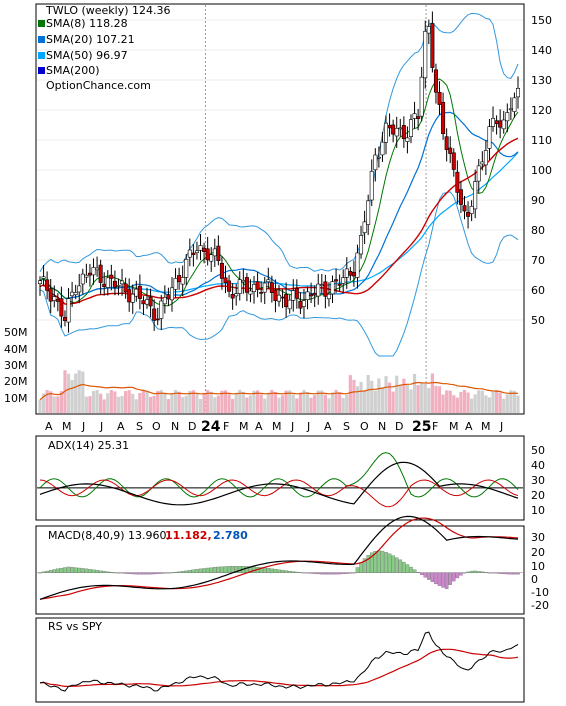 Image resolution: width=566 pixels, height=706 pixels. What do you see at coordinates (87, 55) in the screenshot?
I see `legend-sma50: SMA(50) 96.97` at bounding box center [87, 55].